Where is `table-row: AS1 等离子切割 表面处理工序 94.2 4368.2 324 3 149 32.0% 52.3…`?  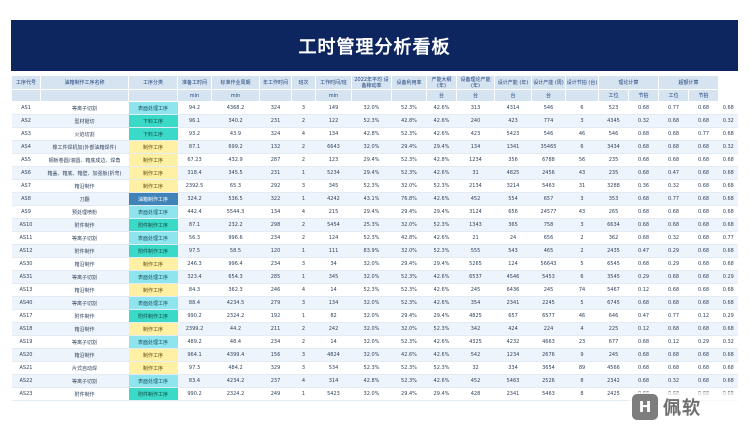
table-row: AS1 等离子切割 表面处理工序 94.2 4368.2 324 3 149 32.0% 52.3… is located at coordinates (374, 108).